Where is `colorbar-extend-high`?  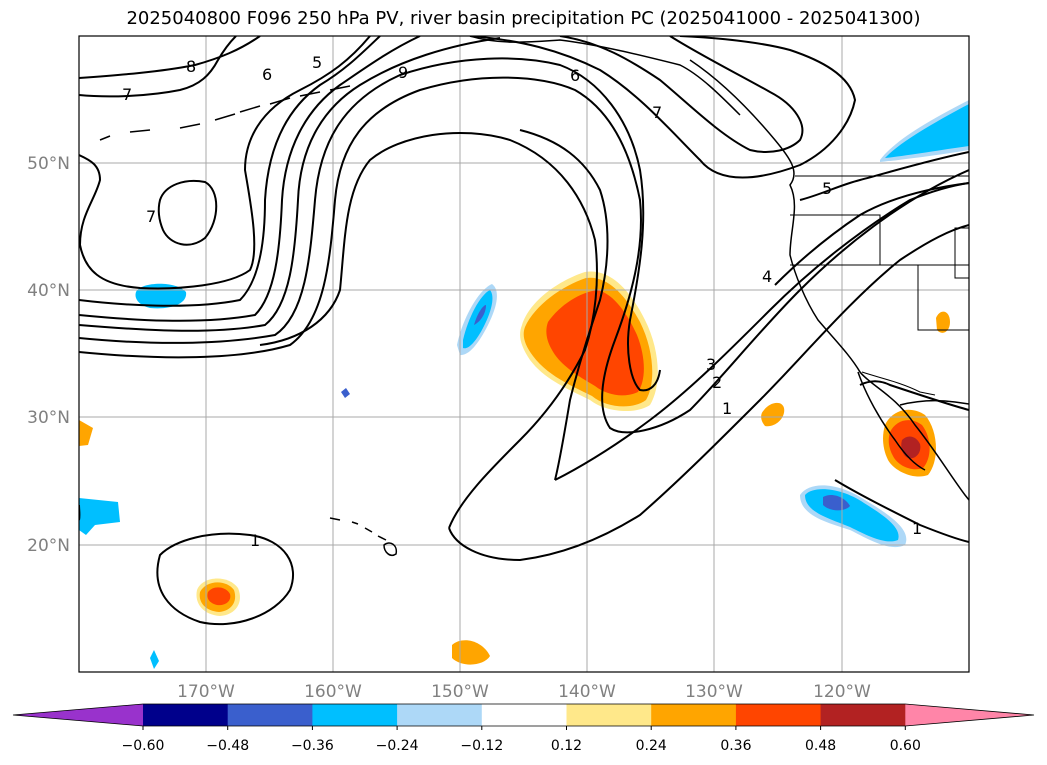
colorbar-extend-high is located at coordinates (969, 715).